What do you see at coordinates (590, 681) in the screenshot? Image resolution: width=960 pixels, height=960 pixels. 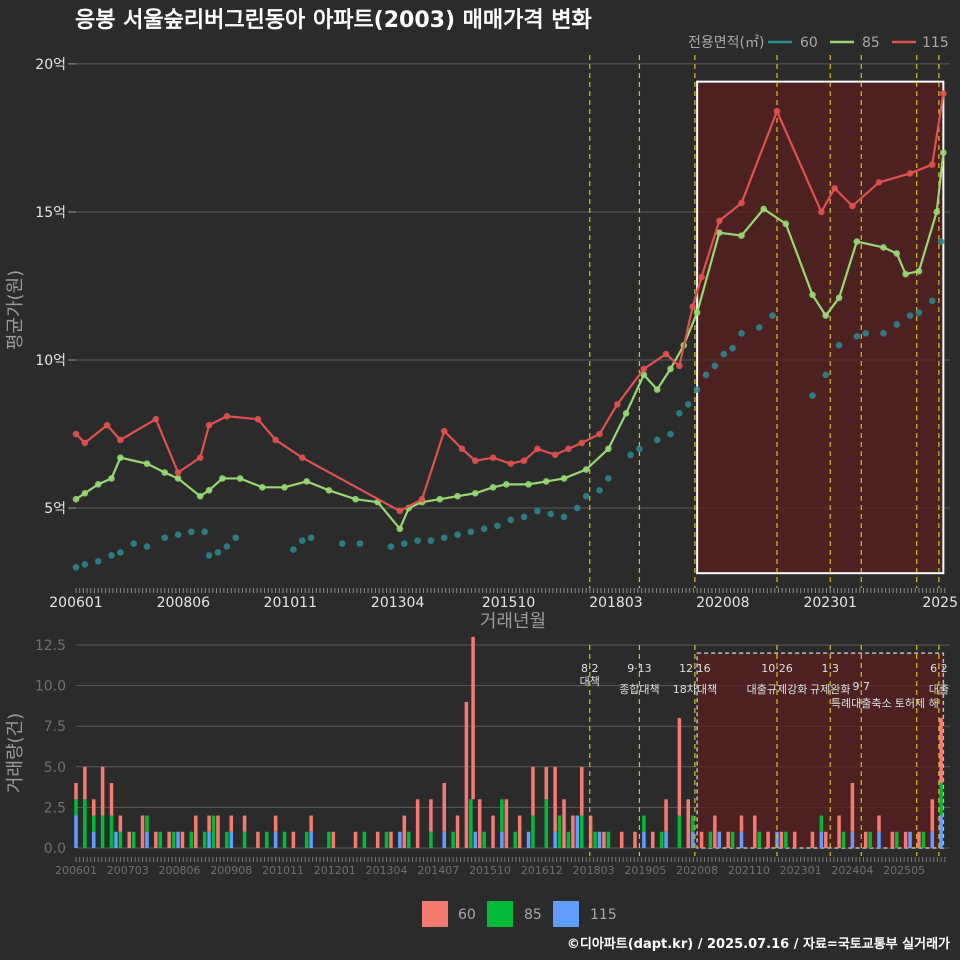 I see `annotation-label: 대책` at bounding box center [590, 681].